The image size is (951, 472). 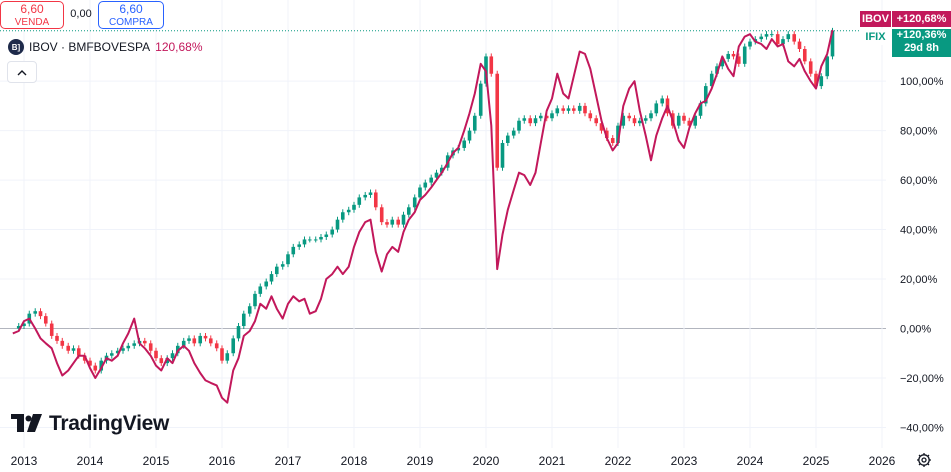 What do you see at coordinates (618, 461) in the screenshot?
I see `x-tick-label: 2022` at bounding box center [618, 461].